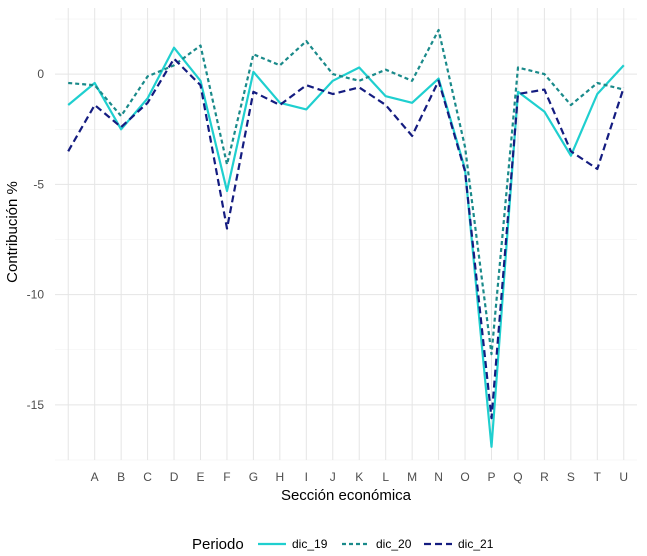  I want to click on x-tick-label: E, so click(200, 477).